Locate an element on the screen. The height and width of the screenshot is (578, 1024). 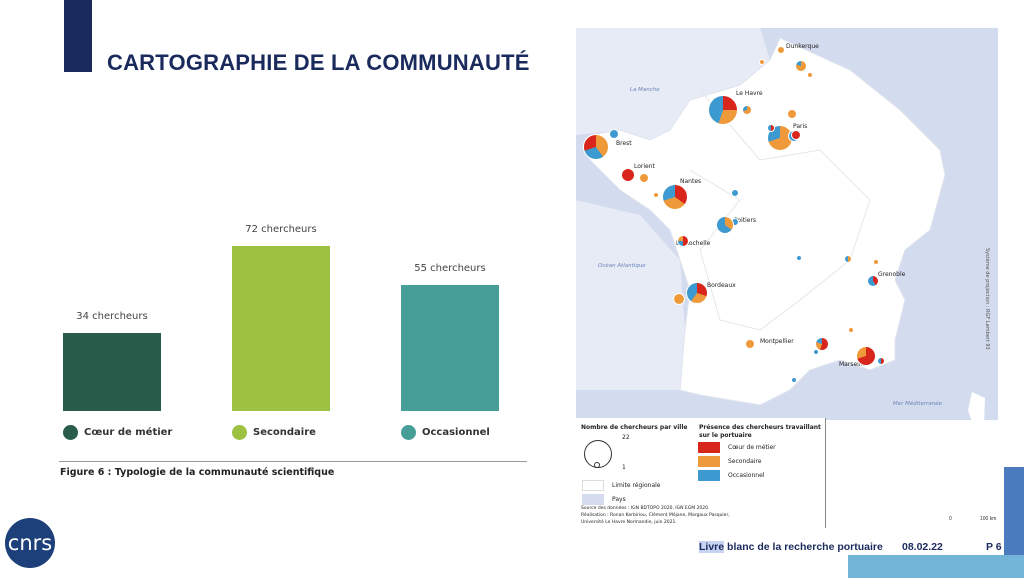
sea-label: Mer Méditerranée is located at coordinates (917, 404).